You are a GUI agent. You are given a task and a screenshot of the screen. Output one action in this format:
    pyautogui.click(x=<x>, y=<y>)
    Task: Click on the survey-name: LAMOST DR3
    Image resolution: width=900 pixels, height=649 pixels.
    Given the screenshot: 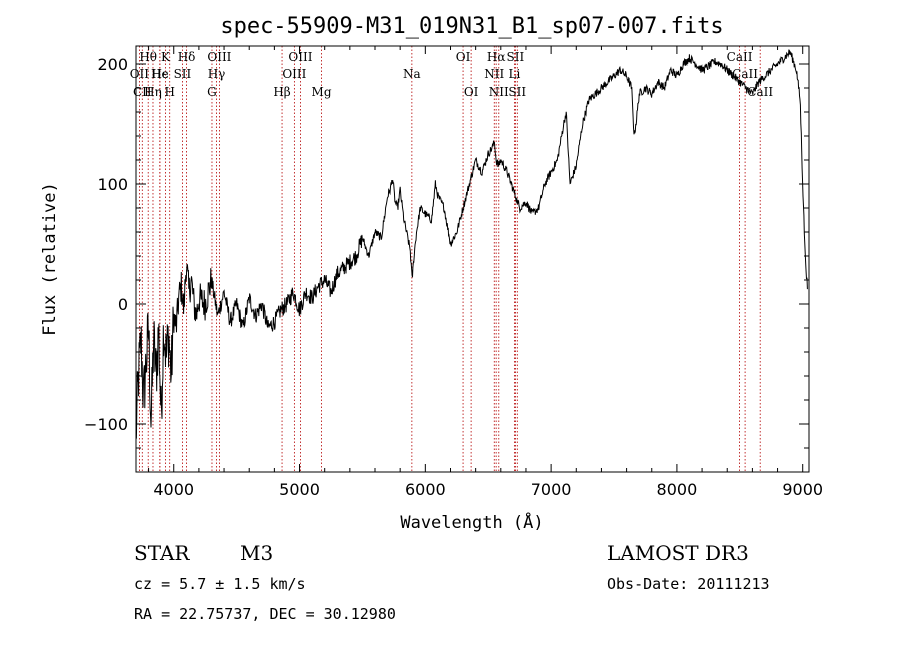 What is the action you would take?
    pyautogui.click(x=678, y=553)
    